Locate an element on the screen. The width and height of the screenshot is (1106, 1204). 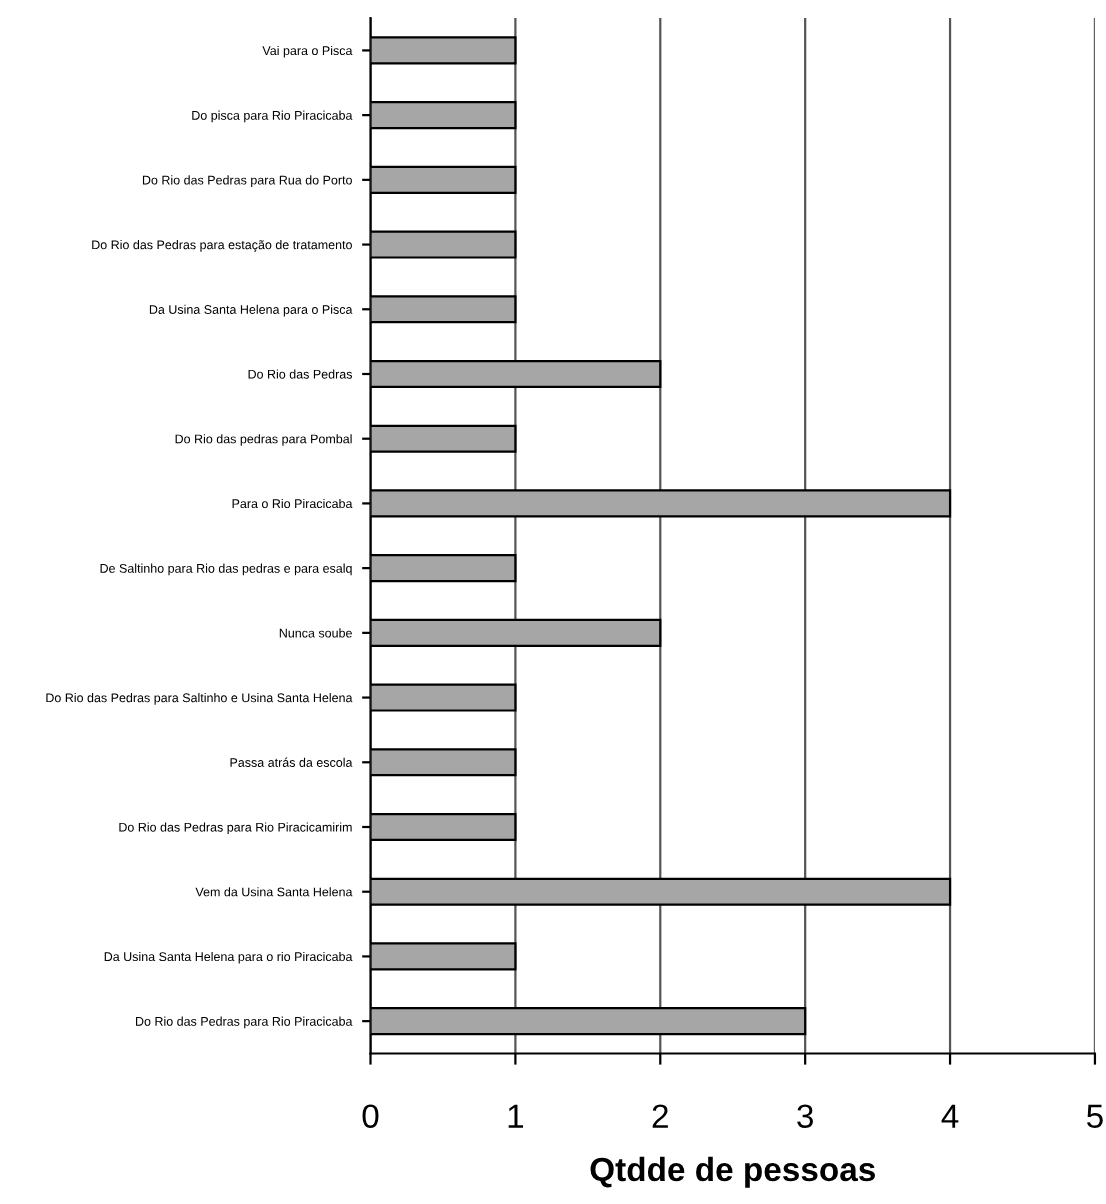
x-tick-label: 1 is located at coordinates (516, 1116).